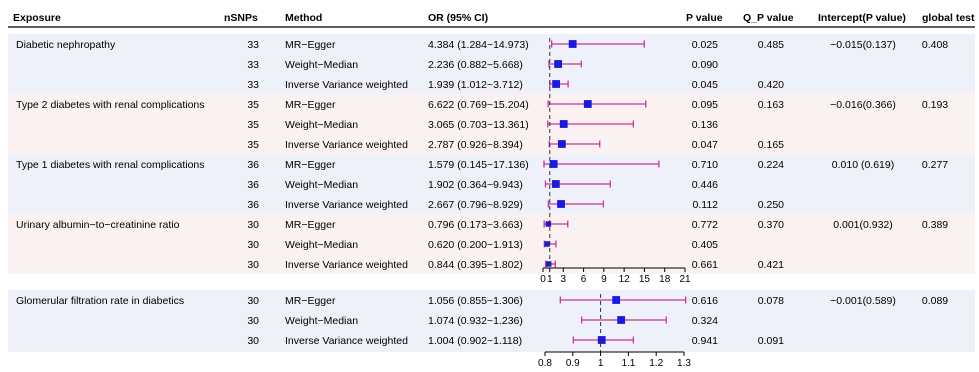 The width and height of the screenshot is (979, 372). Describe the element at coordinates (935, 301) in the screenshot. I see `global-test-value: 0.089` at that location.